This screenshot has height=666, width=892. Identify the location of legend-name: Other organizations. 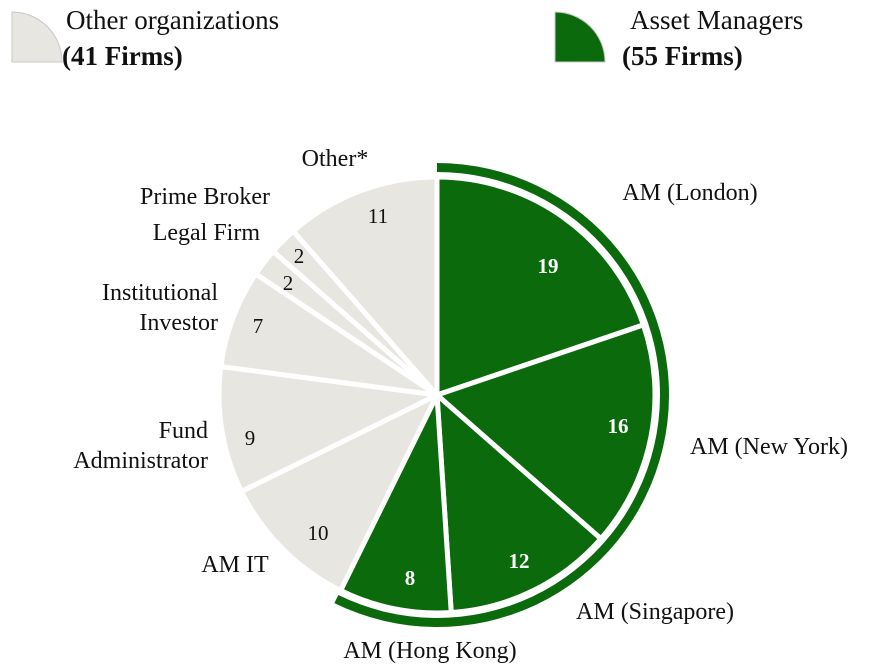
(173, 20).